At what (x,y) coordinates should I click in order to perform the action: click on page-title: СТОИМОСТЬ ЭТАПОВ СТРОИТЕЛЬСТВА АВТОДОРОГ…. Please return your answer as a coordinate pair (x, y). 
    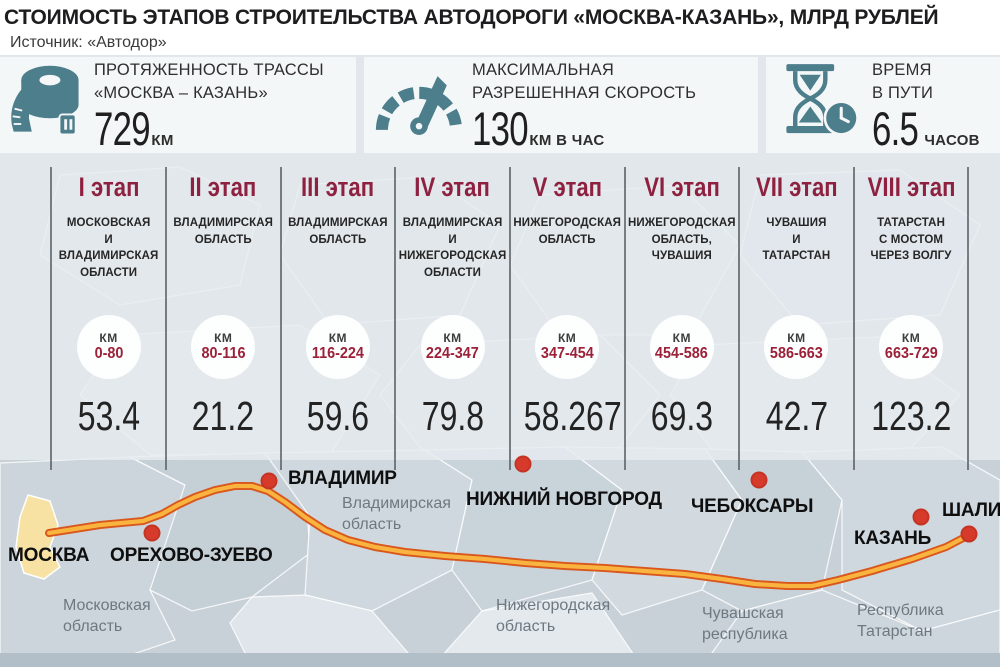
    Looking at the image, I should click on (471, 17).